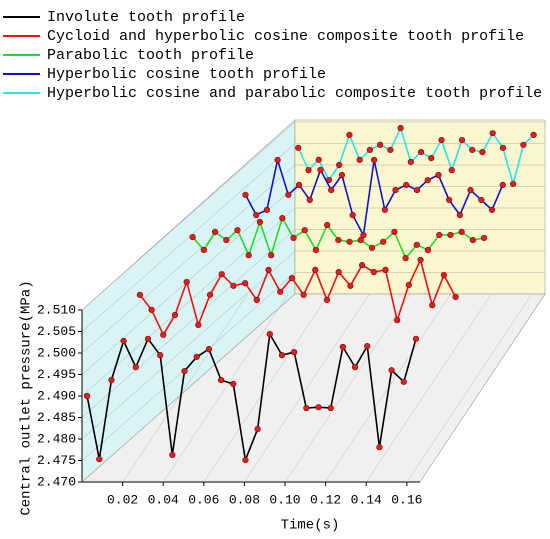  What do you see at coordinates (56, 460) in the screenshot?
I see `y-tick-label: 2.475` at bounding box center [56, 460].